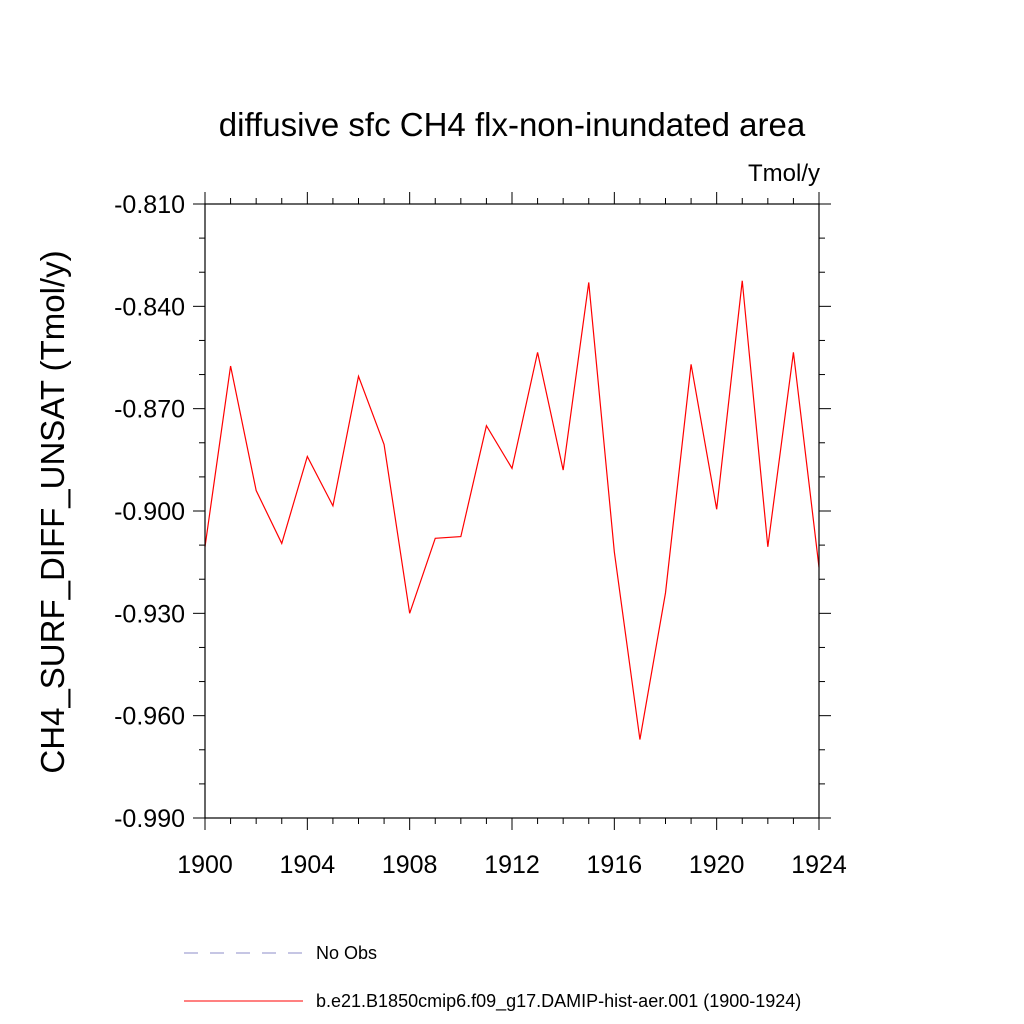  Describe the element at coordinates (205, 865) in the screenshot. I see `x-tick-label: 1900` at that location.